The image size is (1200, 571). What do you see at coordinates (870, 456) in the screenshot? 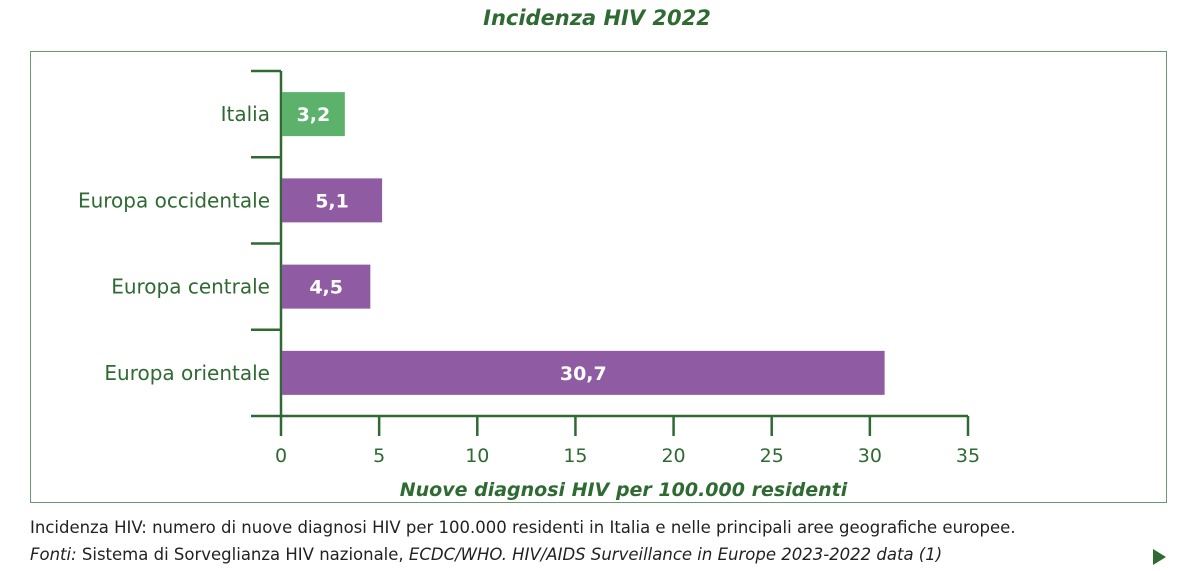
I see `x-tick-label: 30` at bounding box center [870, 456].